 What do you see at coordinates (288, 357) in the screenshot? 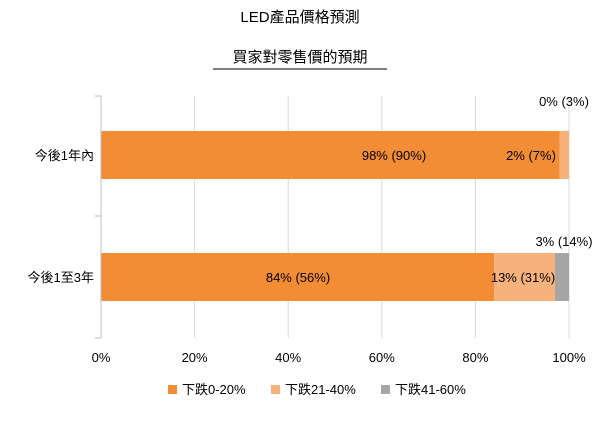
I see `x-tick-label: 40%` at bounding box center [288, 357].